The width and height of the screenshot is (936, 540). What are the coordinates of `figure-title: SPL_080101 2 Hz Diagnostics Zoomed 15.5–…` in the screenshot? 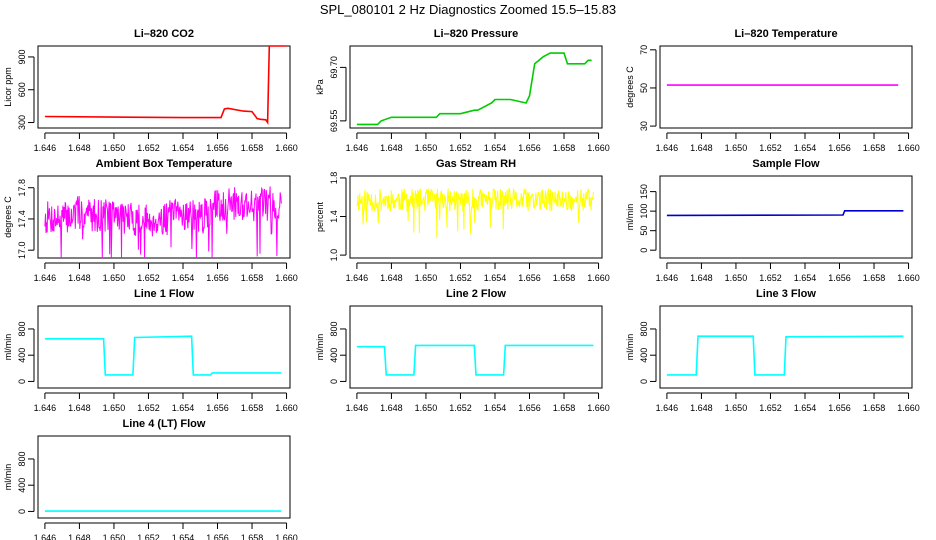 It's located at (468, 9).